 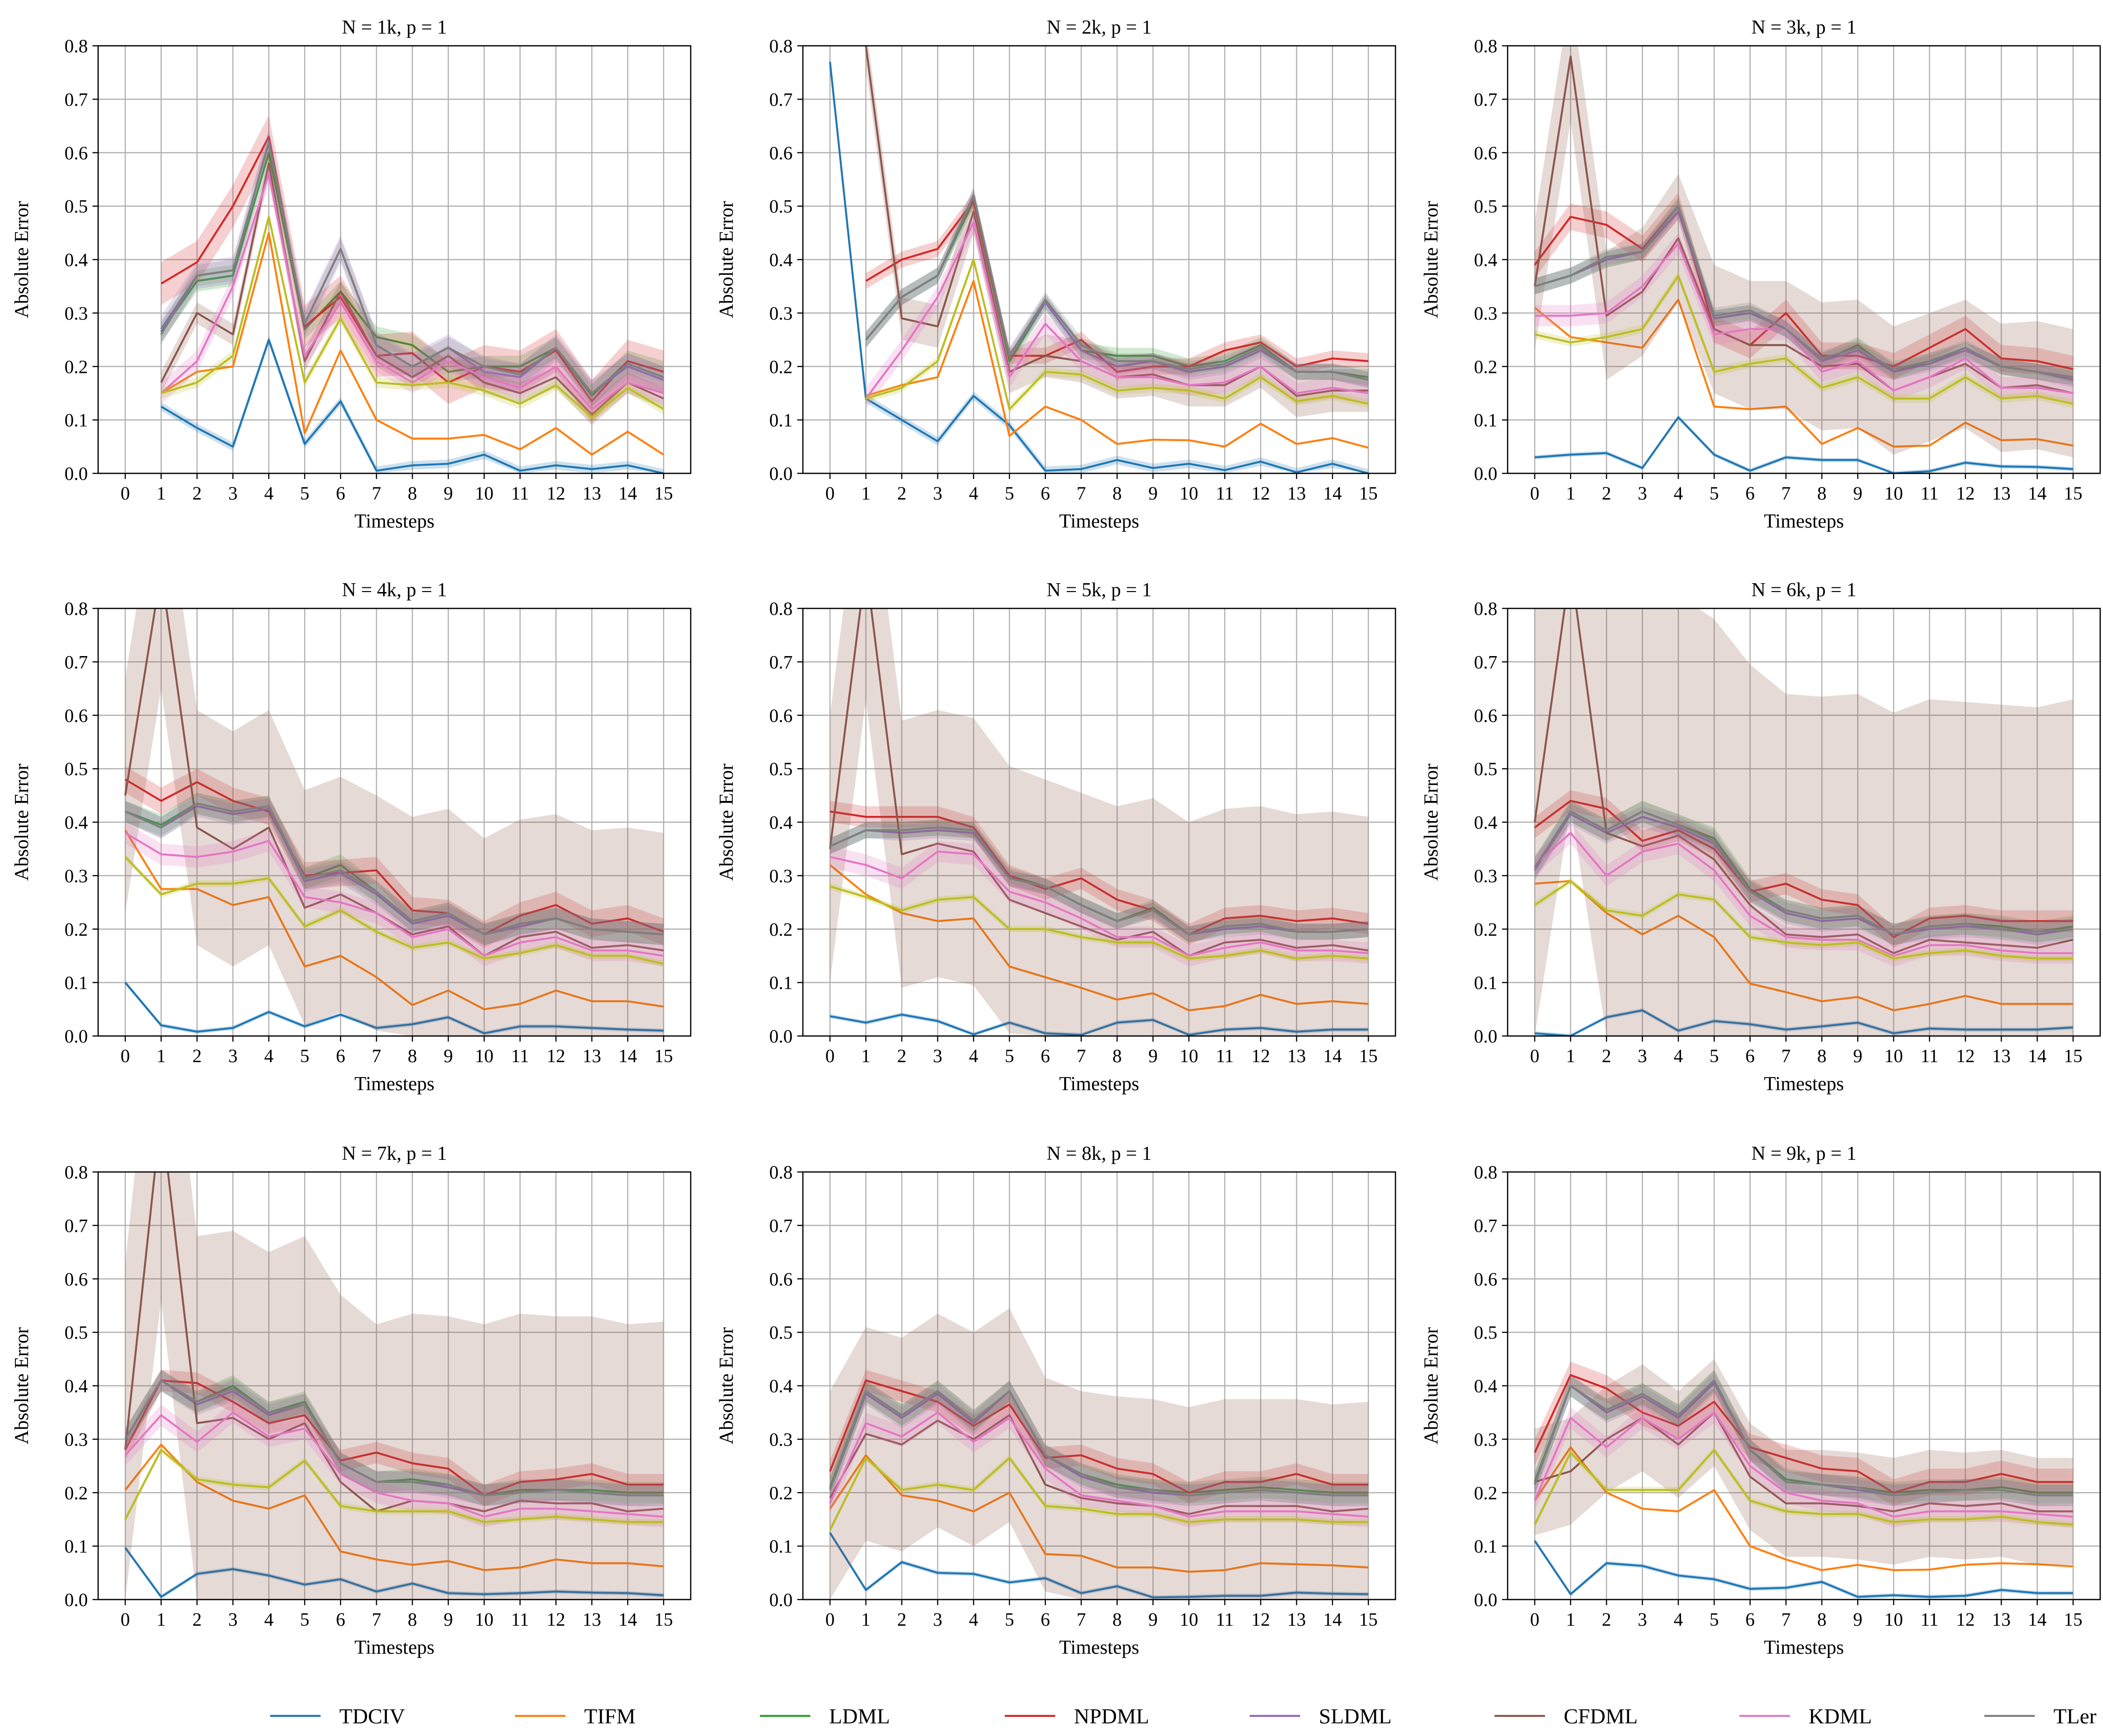 I want to click on x-tick-label: 9, so click(x=1153, y=1619).